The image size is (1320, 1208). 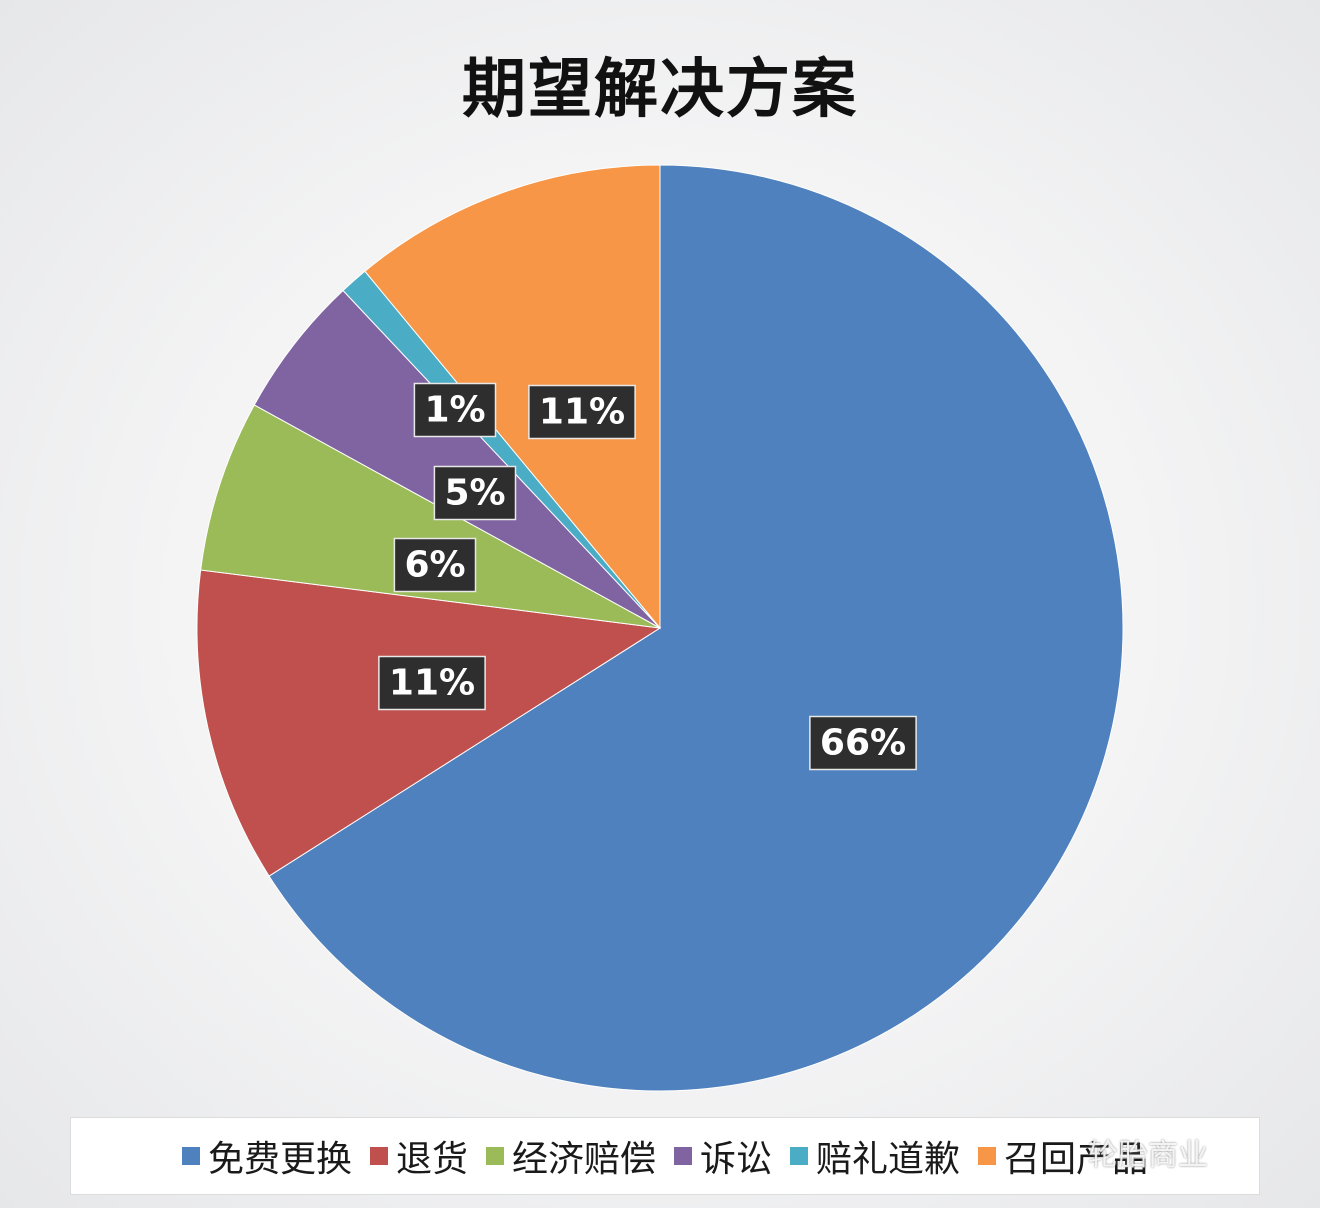 I want to click on data-label-5: 1%, so click(x=455, y=410).